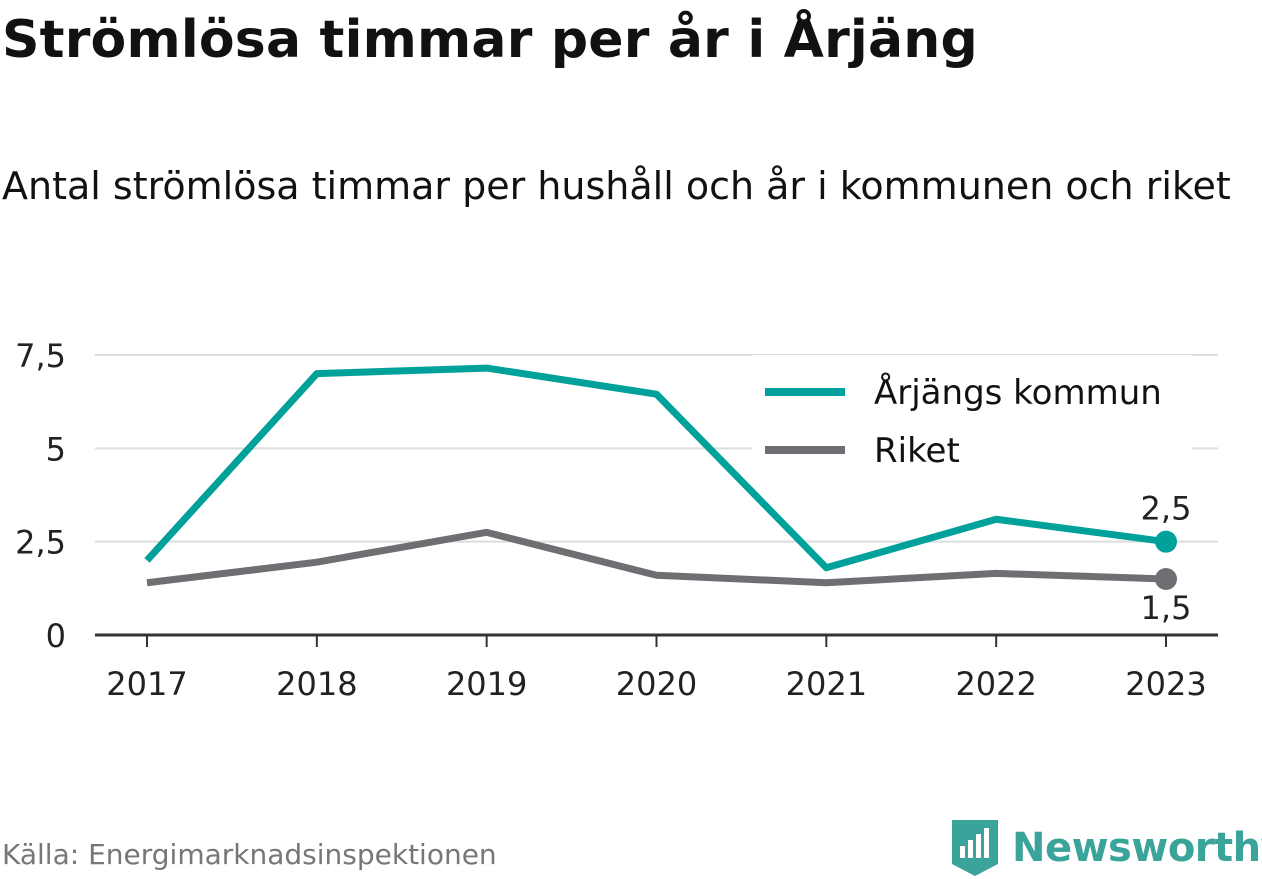 The image size is (1262, 879). What do you see at coordinates (486, 684) in the screenshot?
I see `x-tick-label: 2019` at bounding box center [486, 684].